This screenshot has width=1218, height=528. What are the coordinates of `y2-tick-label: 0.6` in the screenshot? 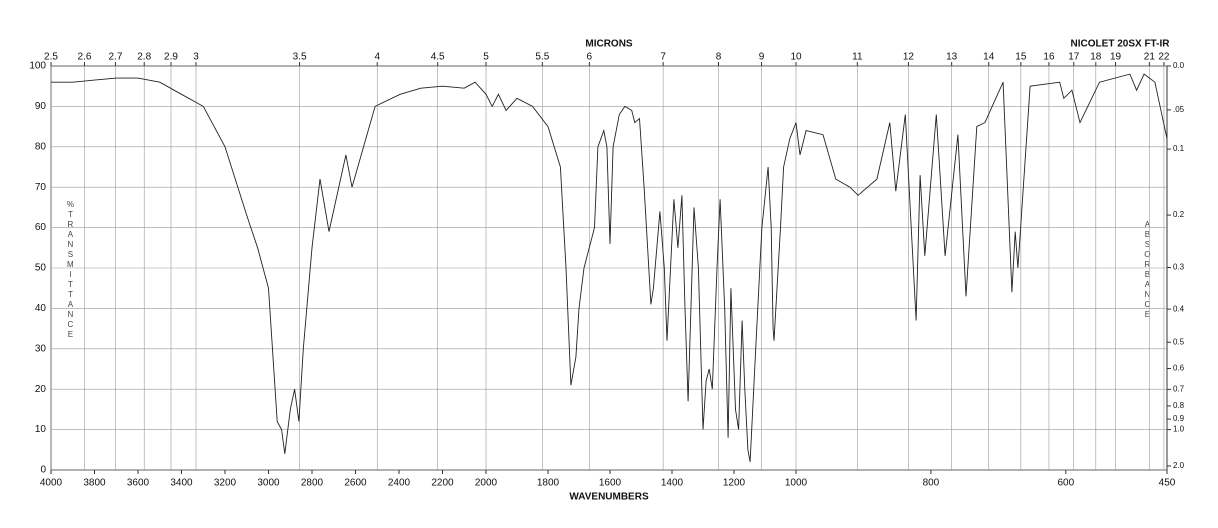 It's located at (1179, 368).